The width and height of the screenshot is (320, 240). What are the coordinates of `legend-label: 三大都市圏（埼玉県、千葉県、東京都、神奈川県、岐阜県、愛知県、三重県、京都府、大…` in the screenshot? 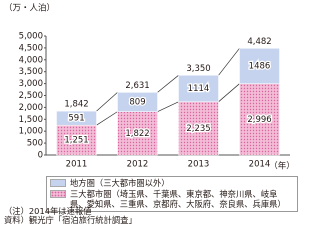 It's located at (178, 199).